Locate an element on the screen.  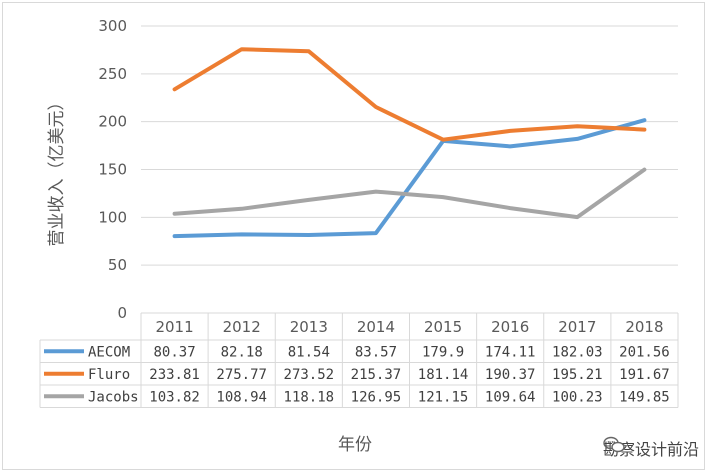
y-tick-label: 50 is located at coordinates (117, 265).